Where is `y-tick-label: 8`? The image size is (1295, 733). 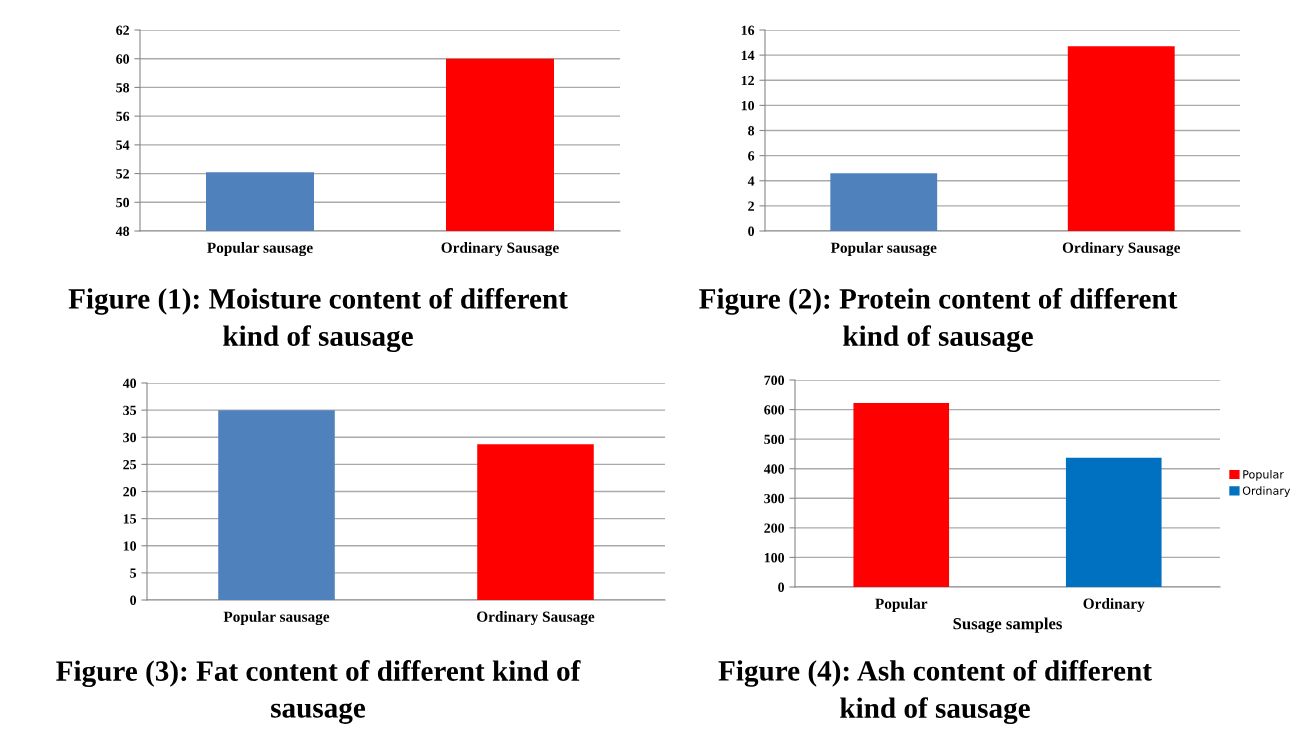 y-tick-label: 8 is located at coordinates (751, 131).